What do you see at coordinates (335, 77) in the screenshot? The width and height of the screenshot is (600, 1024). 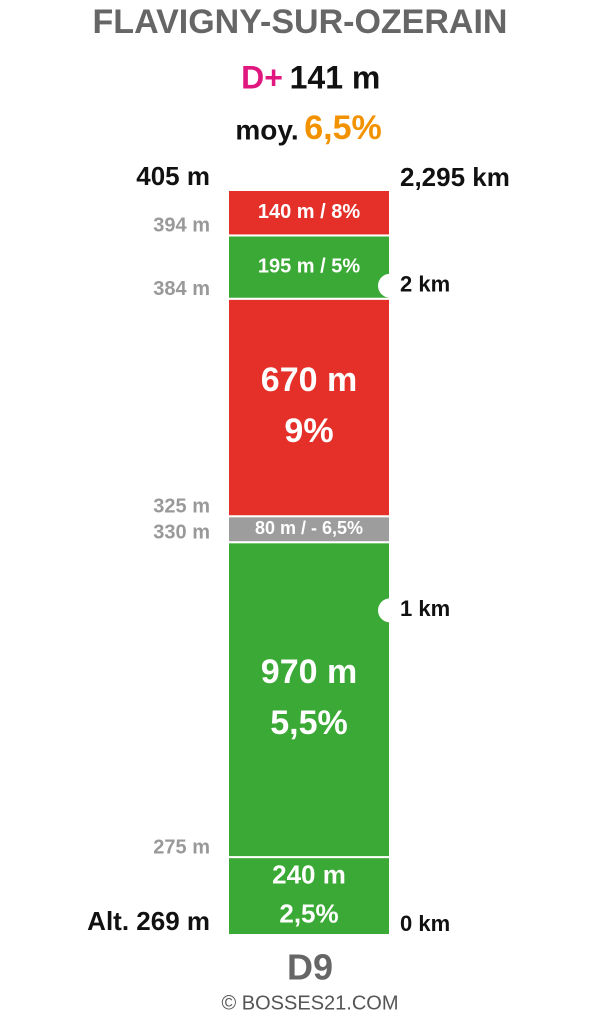 I see `climb-value: 141 m` at bounding box center [335, 77].